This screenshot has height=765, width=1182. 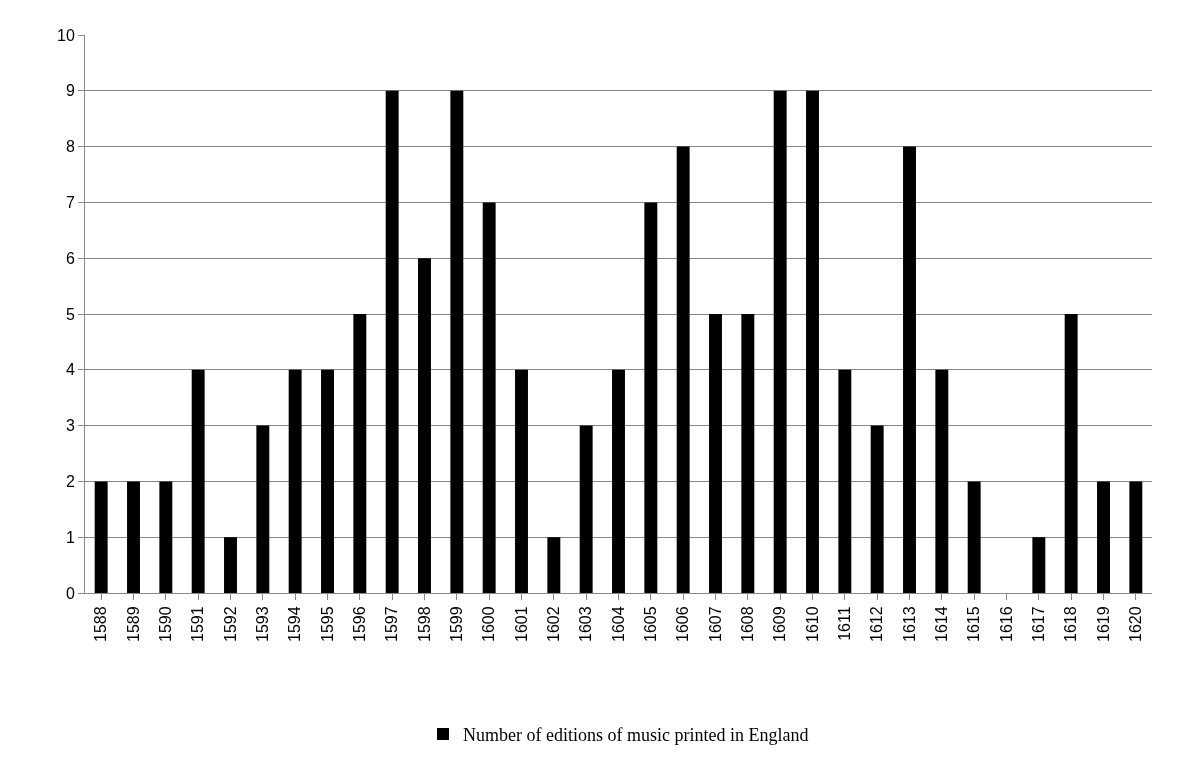 What do you see at coordinates (1103, 624) in the screenshot?
I see `x-tick-label: 1619` at bounding box center [1103, 624].